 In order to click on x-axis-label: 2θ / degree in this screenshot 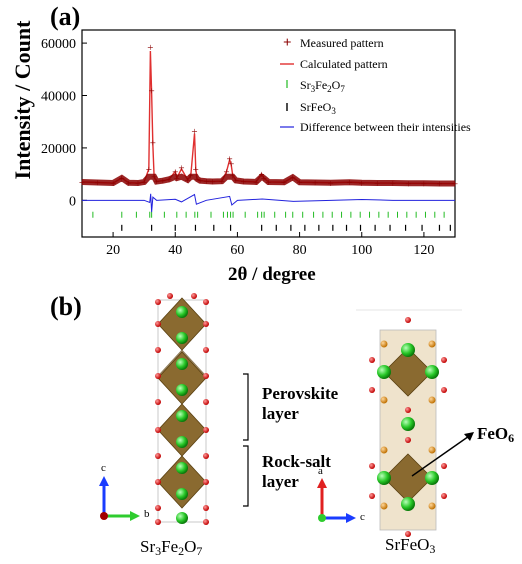, I will do `click(272, 274)`.